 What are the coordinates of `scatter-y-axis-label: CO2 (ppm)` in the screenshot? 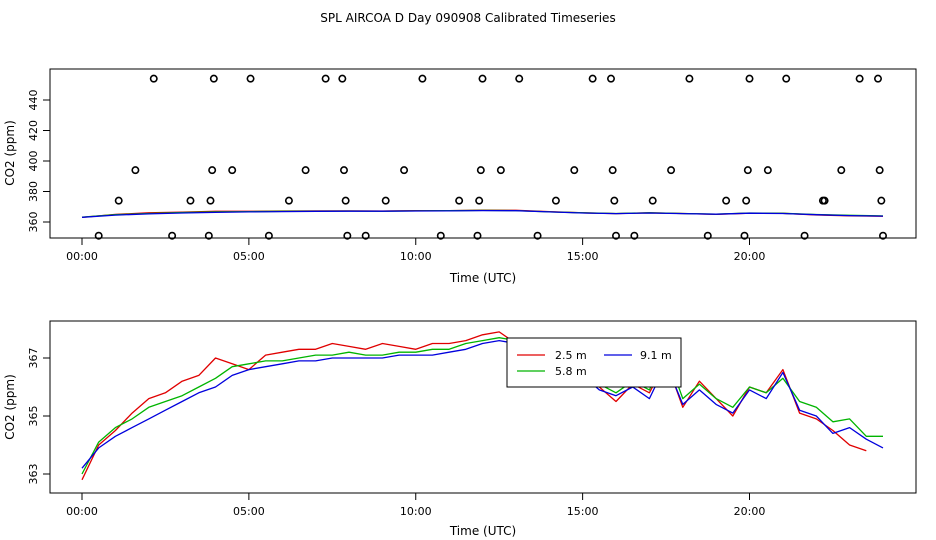 It's located at (10, 153).